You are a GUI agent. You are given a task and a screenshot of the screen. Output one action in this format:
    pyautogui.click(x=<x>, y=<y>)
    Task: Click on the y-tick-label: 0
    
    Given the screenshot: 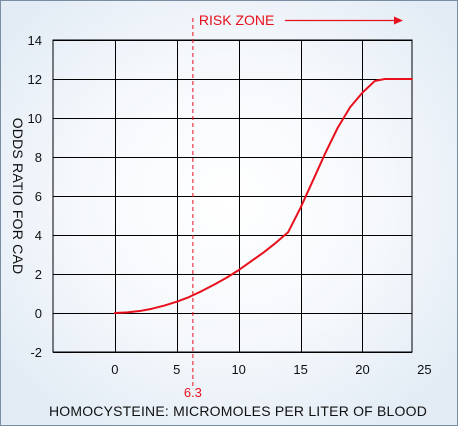 What is the action you would take?
    pyautogui.click(x=38, y=313)
    